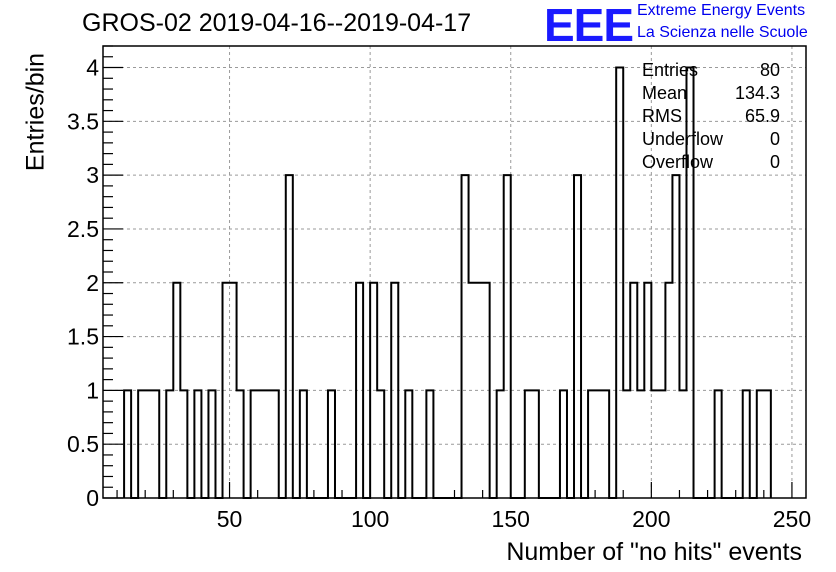 The image size is (836, 572). What do you see at coordinates (662, 116) in the screenshot?
I see `stats-label: RMS` at bounding box center [662, 116].